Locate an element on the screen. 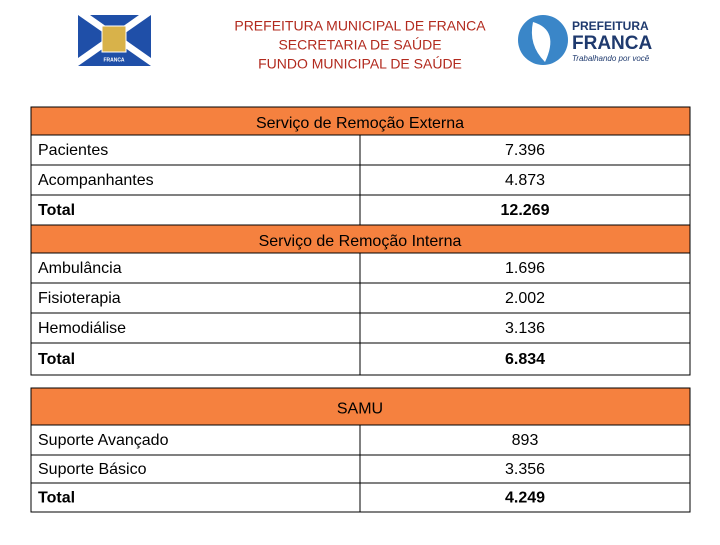 This screenshot has height=545, width=720. crest is located at coordinates (114, 39).